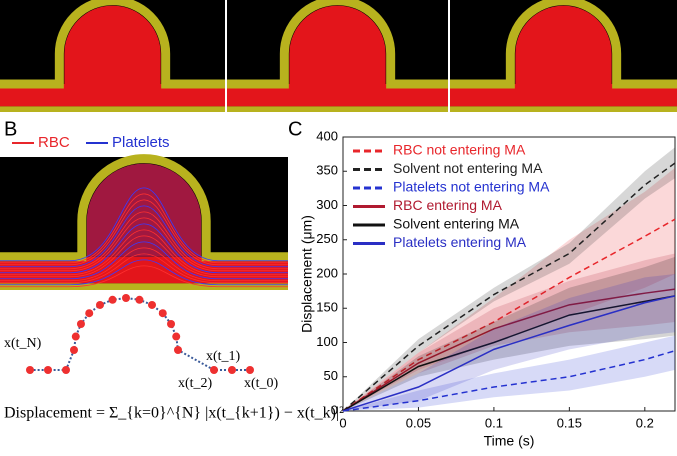 The width and height of the screenshot is (677, 456). I want to click on x-tick-label: 0, so click(342, 422).